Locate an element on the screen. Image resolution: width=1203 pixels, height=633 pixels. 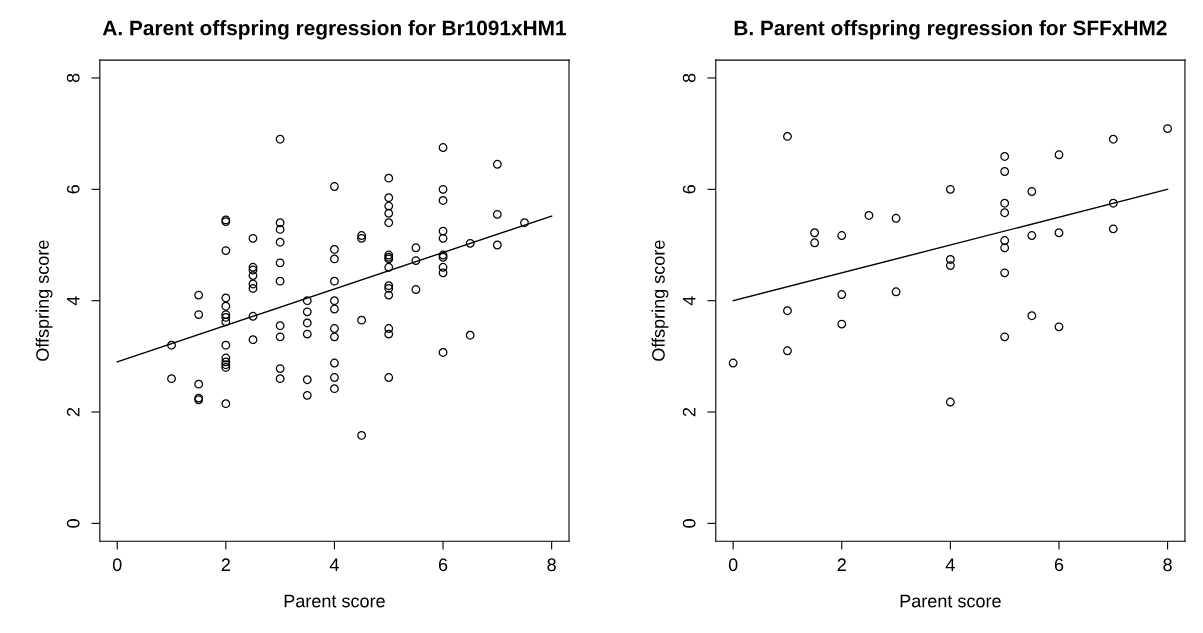
chart-title: B. Parent offspring regression for SFFxHM2 is located at coordinates (950, 30).